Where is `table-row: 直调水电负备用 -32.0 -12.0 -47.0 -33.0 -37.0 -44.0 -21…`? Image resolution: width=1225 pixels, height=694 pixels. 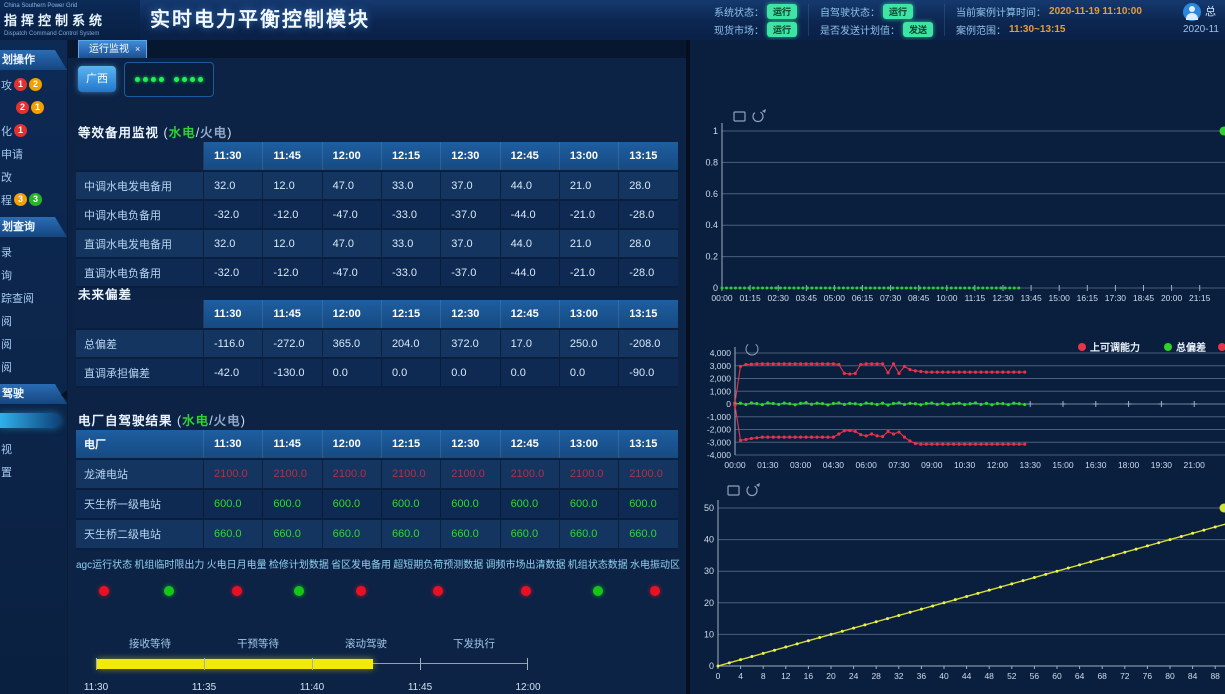
table-row: 直调水电负备用 -32.0 -12.0 -47.0 -33.0 -37.0 -44.0 -21… is located at coordinates (377, 272).